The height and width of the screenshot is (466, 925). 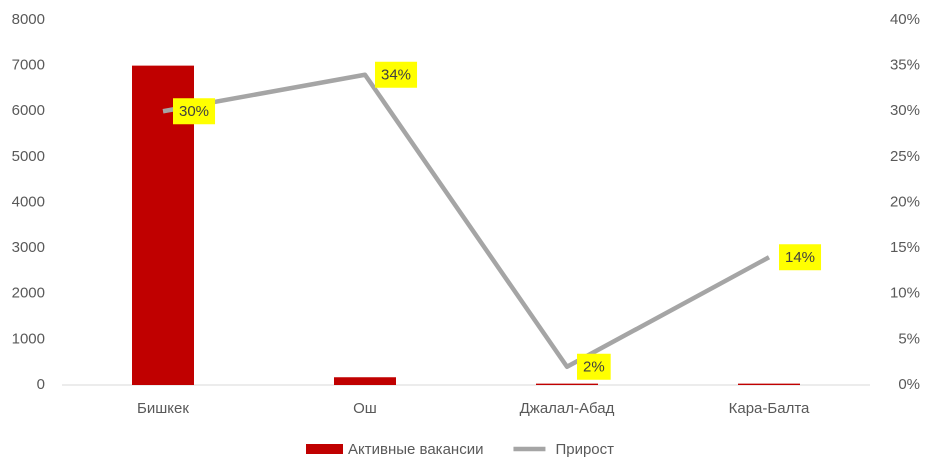 What do you see at coordinates (905, 19) in the screenshot?
I see `y2-tick-label: 40%` at bounding box center [905, 19].